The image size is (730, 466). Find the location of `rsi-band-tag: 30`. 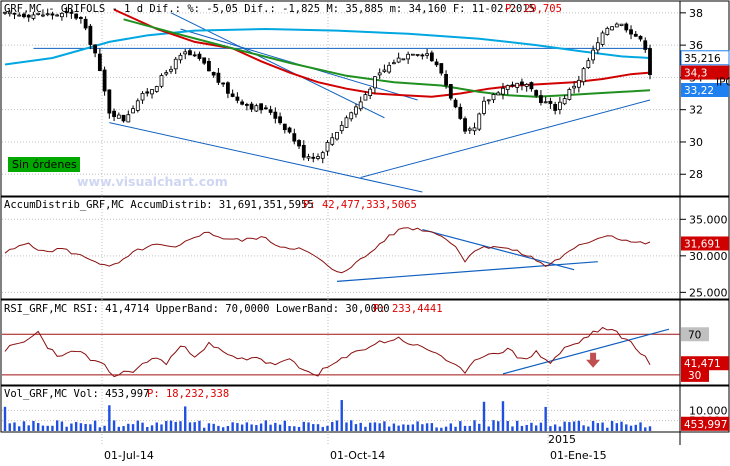

rsi-band-tag: 30 is located at coordinates (694, 376).